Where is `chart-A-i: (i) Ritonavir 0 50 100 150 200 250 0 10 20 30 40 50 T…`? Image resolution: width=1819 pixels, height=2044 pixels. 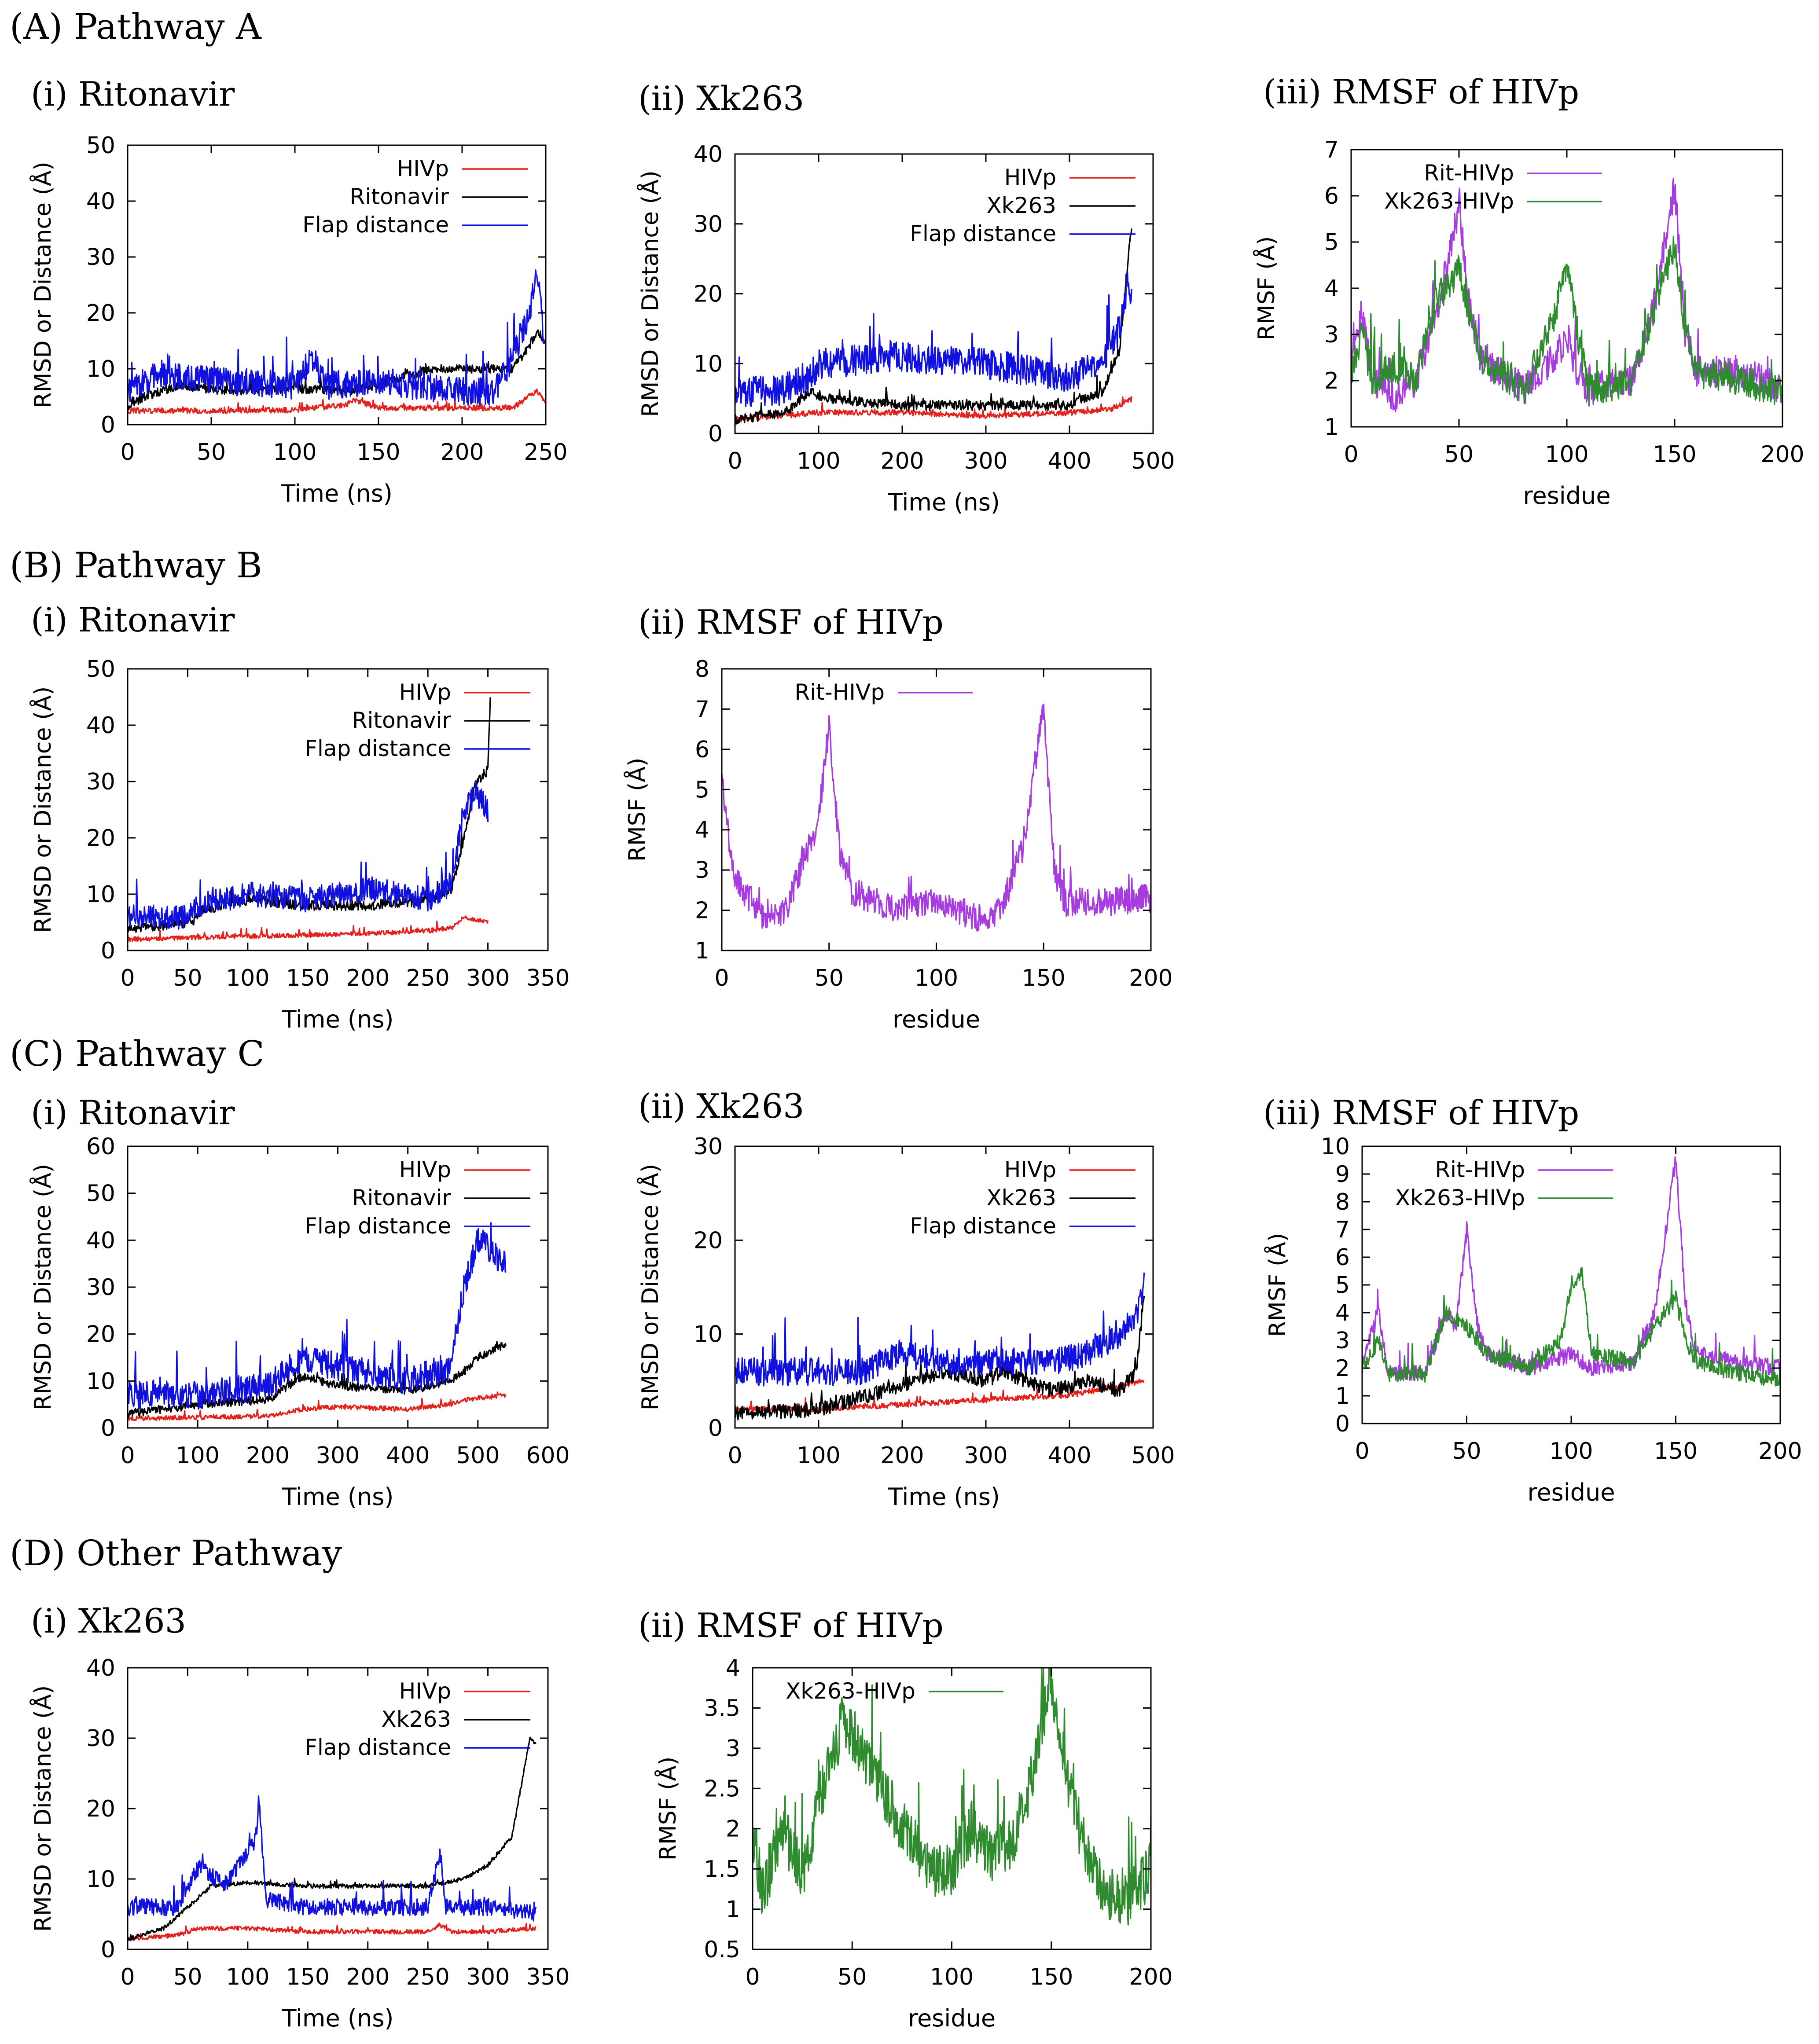 chart-A-i: (i) Ritonavir 0 50 100 150 200 250 0 10 20 30 40 50 T… is located at coordinates (298, 290).